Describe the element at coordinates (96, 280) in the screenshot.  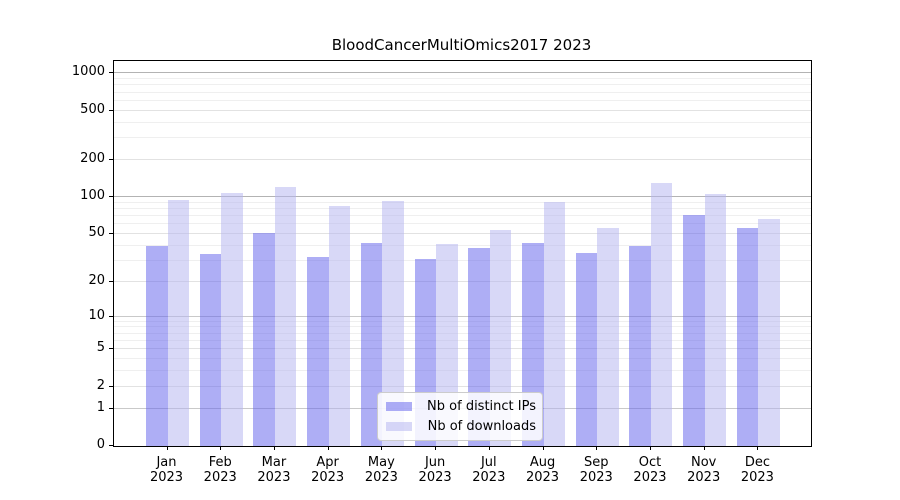
I see `y-tick-label-20: 20` at that location.